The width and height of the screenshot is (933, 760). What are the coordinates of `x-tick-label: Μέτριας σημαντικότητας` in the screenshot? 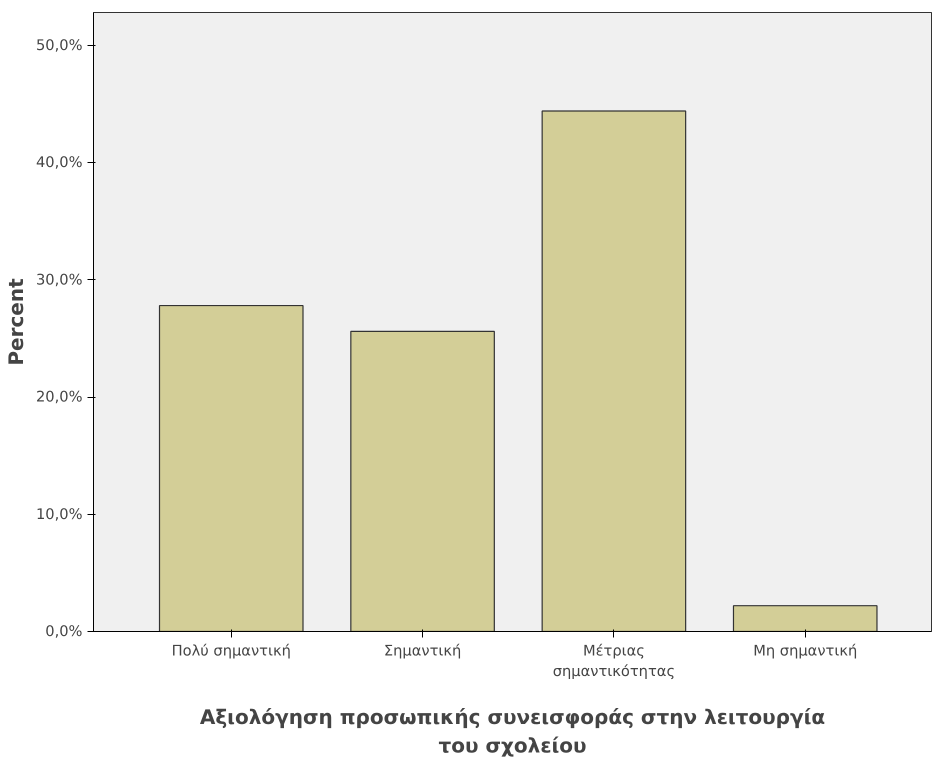 It's located at (614, 661).